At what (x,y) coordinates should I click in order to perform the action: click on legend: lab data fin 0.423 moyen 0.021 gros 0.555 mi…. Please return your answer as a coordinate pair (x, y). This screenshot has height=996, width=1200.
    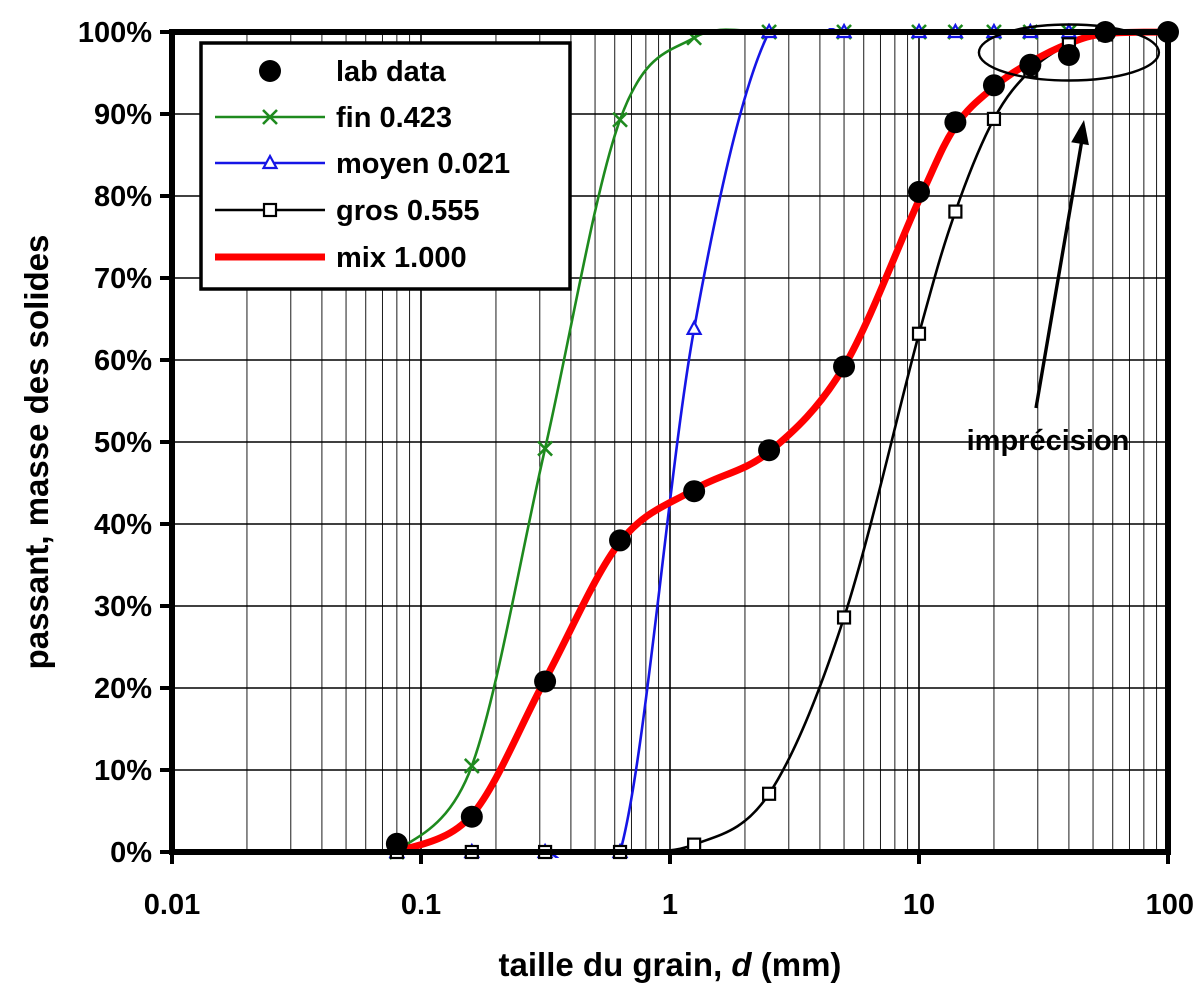
    Looking at the image, I should click on (385, 166).